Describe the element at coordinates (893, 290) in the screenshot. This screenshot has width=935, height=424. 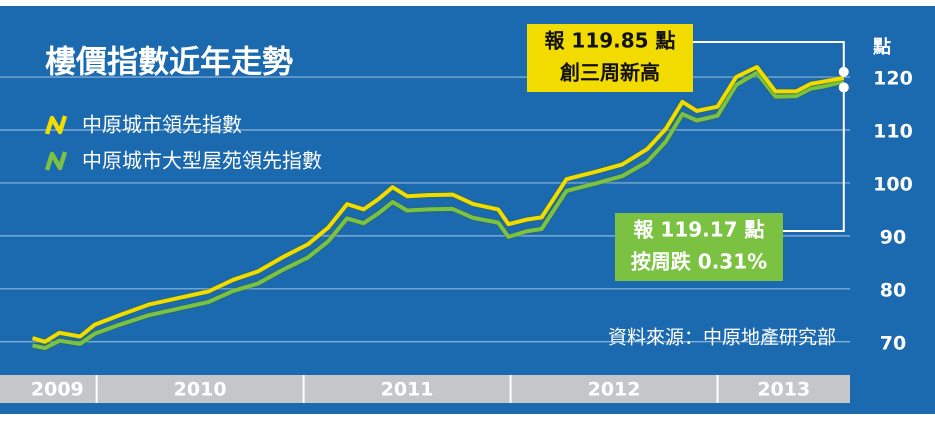
I see `y-tick-label: 80` at that location.